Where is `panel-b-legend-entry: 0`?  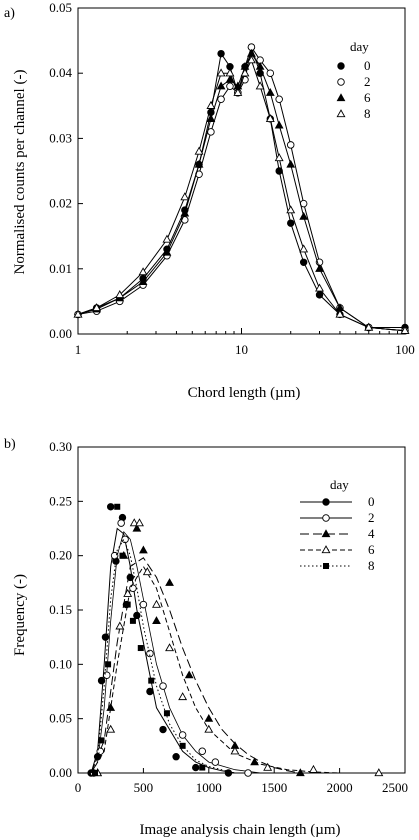 panel-b-legend-entry: 0 is located at coordinates (371, 501).